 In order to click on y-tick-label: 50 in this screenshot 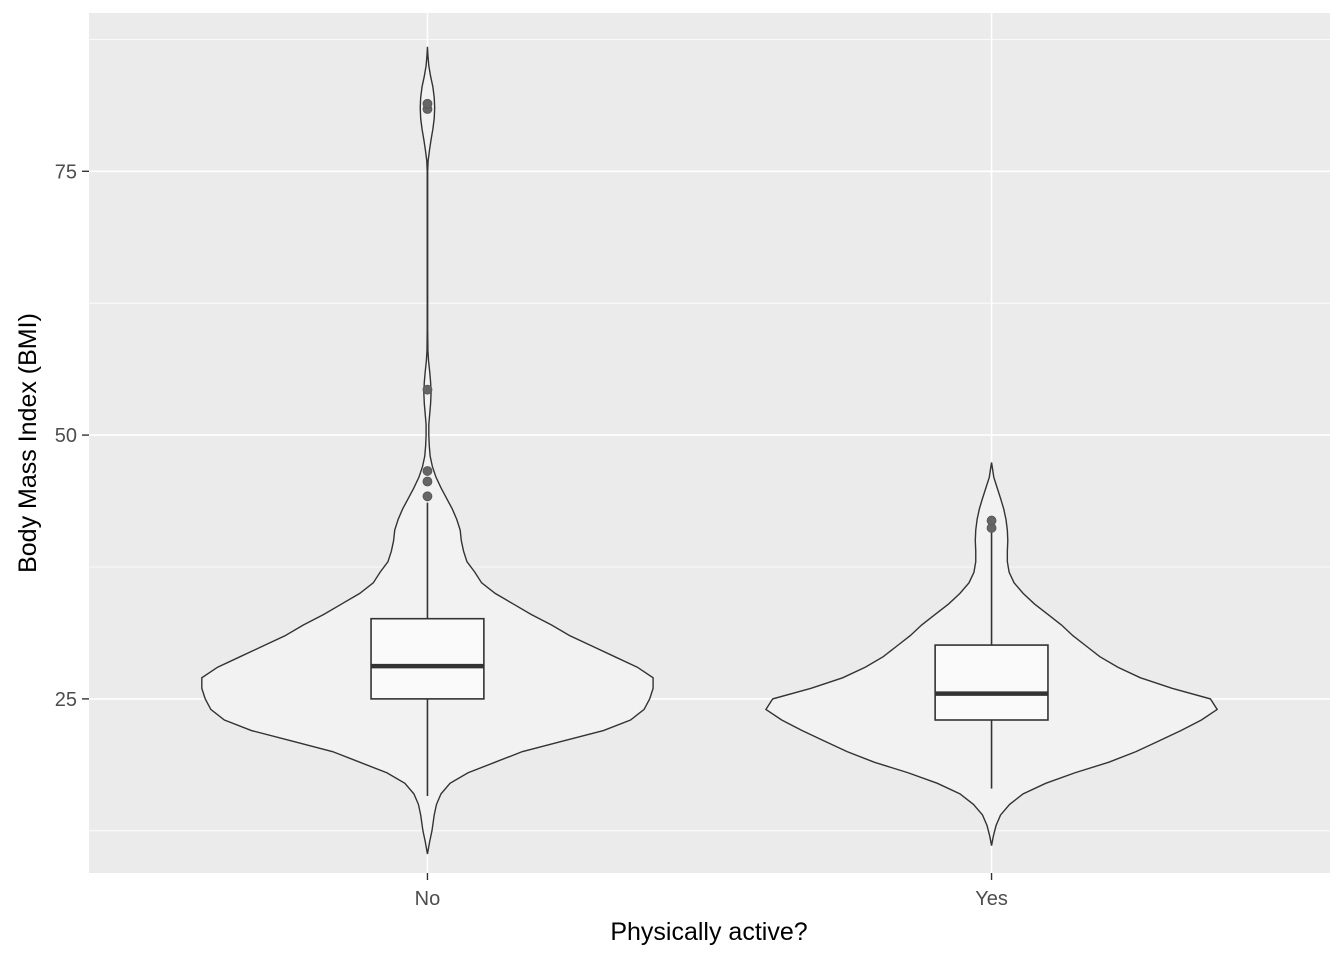, I will do `click(66, 436)`.